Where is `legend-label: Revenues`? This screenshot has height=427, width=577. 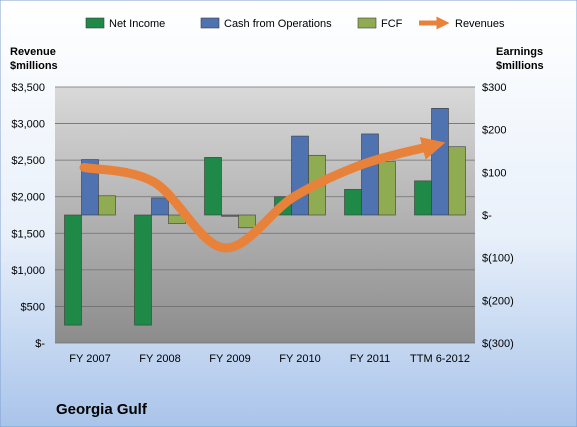
legend-label: Revenues is located at coordinates (480, 24).